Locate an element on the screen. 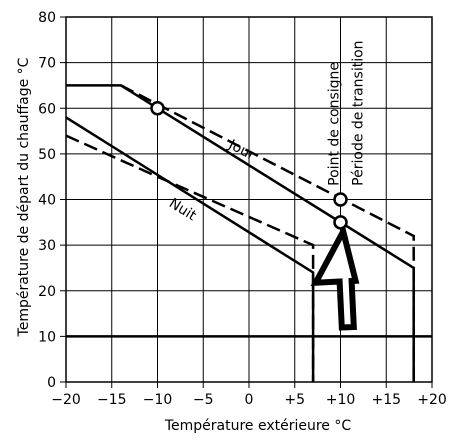 Image resolution: width=455 pixels, height=441 pixels. markers-group is located at coordinates (249, 165).